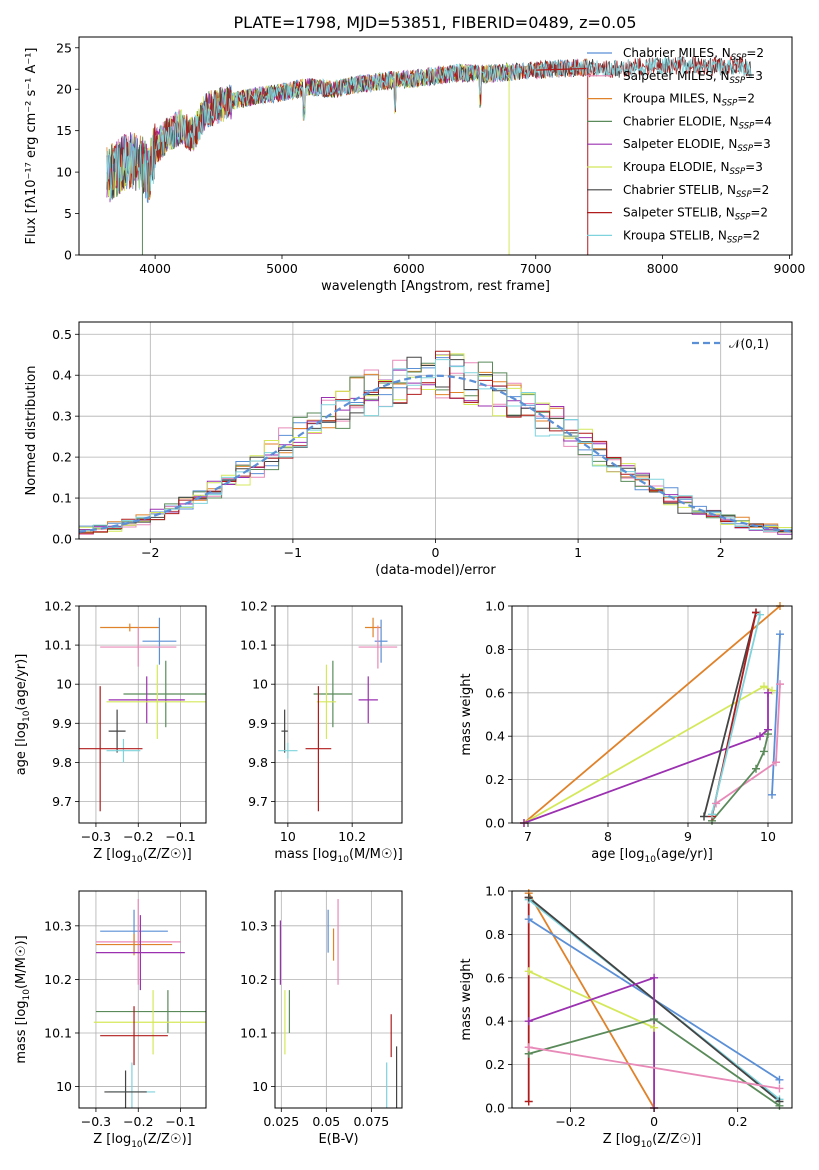 The width and height of the screenshot is (819, 1170). I want to click on y-axis-label: age [log10(age/yr)], so click(23, 715).